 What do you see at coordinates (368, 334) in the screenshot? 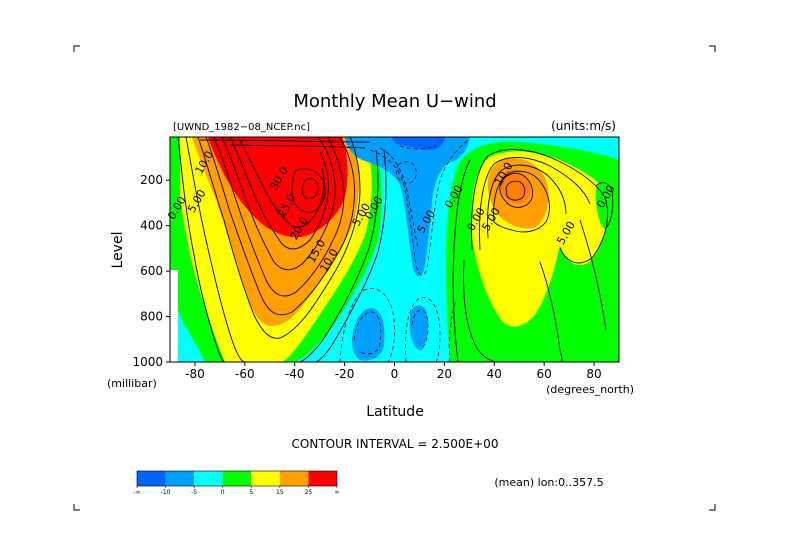
I see `field-low-neg-blob` at bounding box center [368, 334].